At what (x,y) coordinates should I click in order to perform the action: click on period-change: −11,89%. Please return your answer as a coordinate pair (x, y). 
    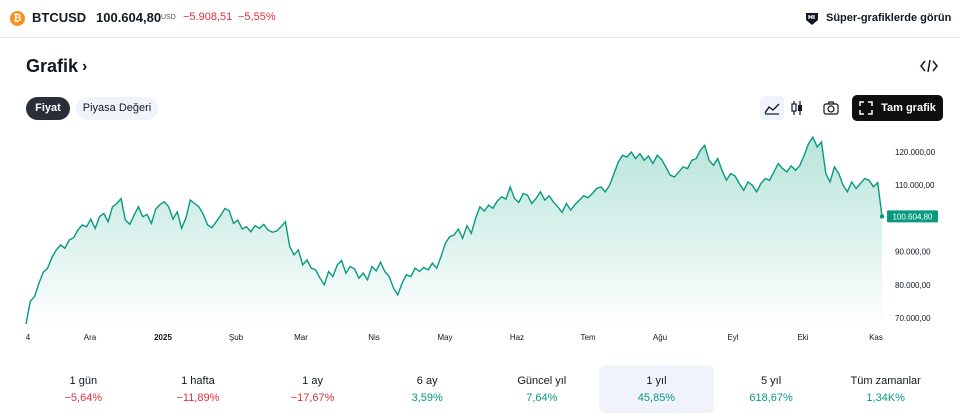
    Looking at the image, I should click on (198, 398).